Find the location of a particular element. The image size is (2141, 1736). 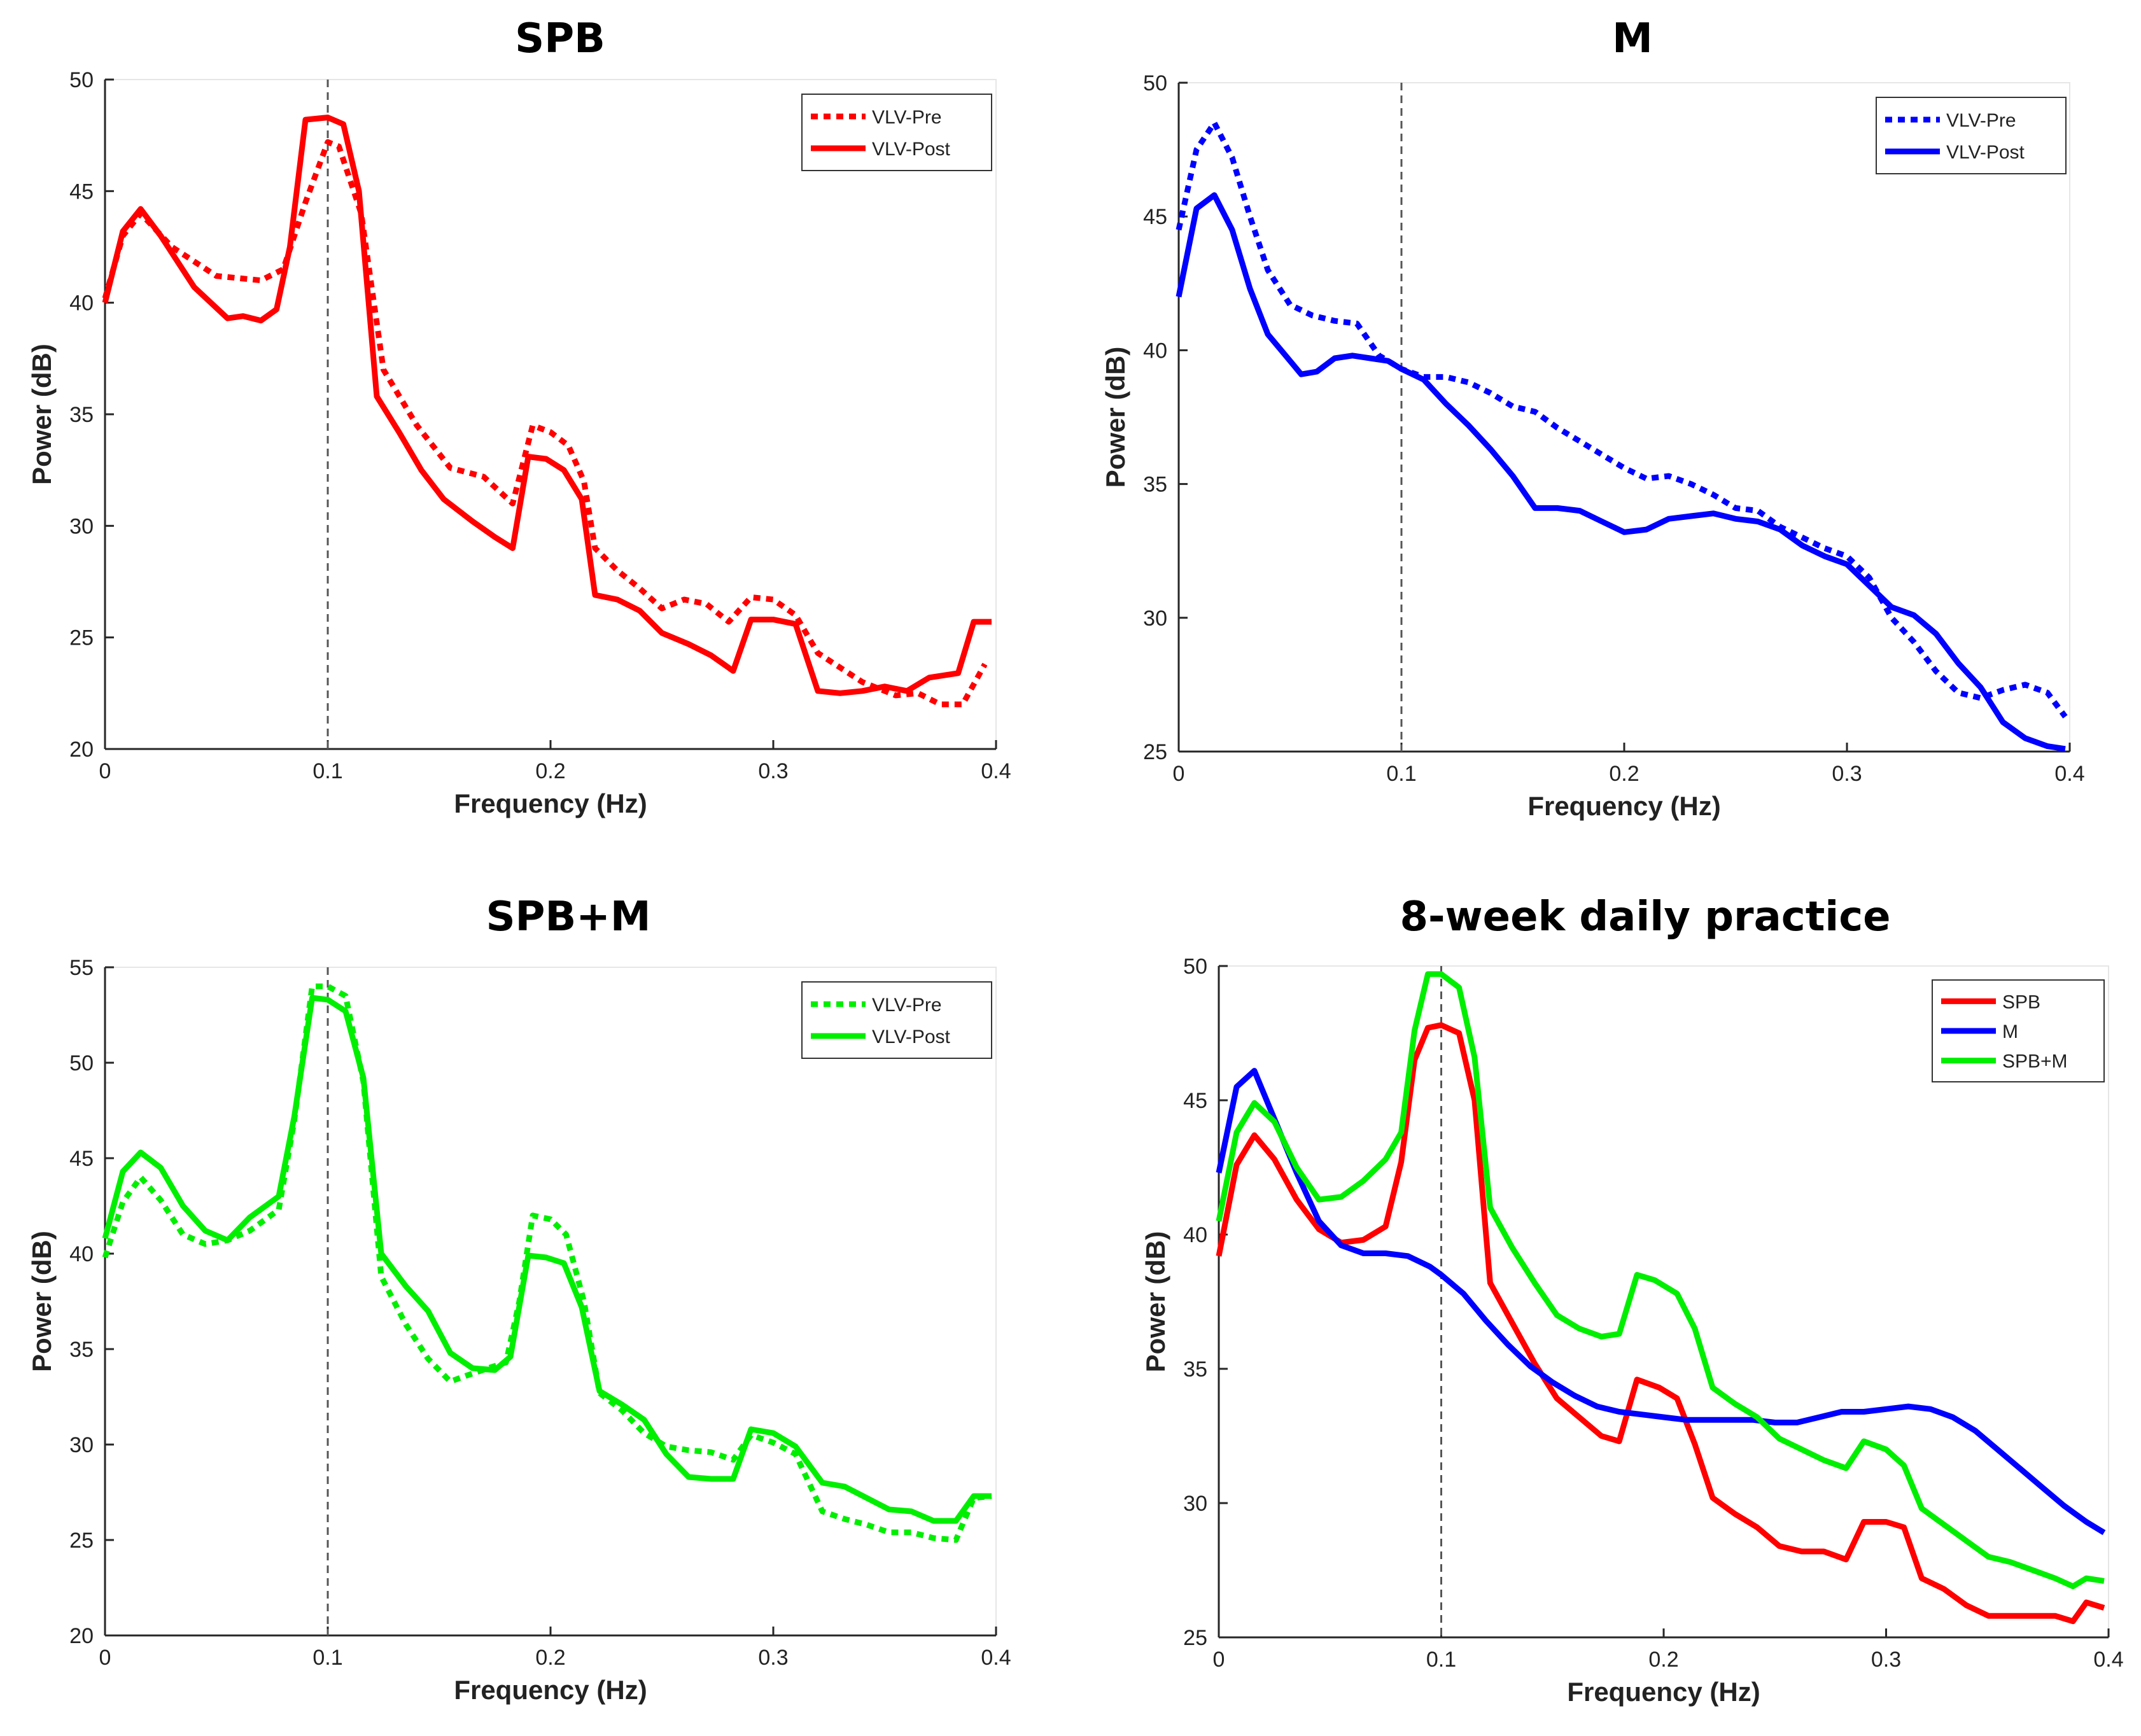

legend-label-m: M is located at coordinates (2010, 1031).